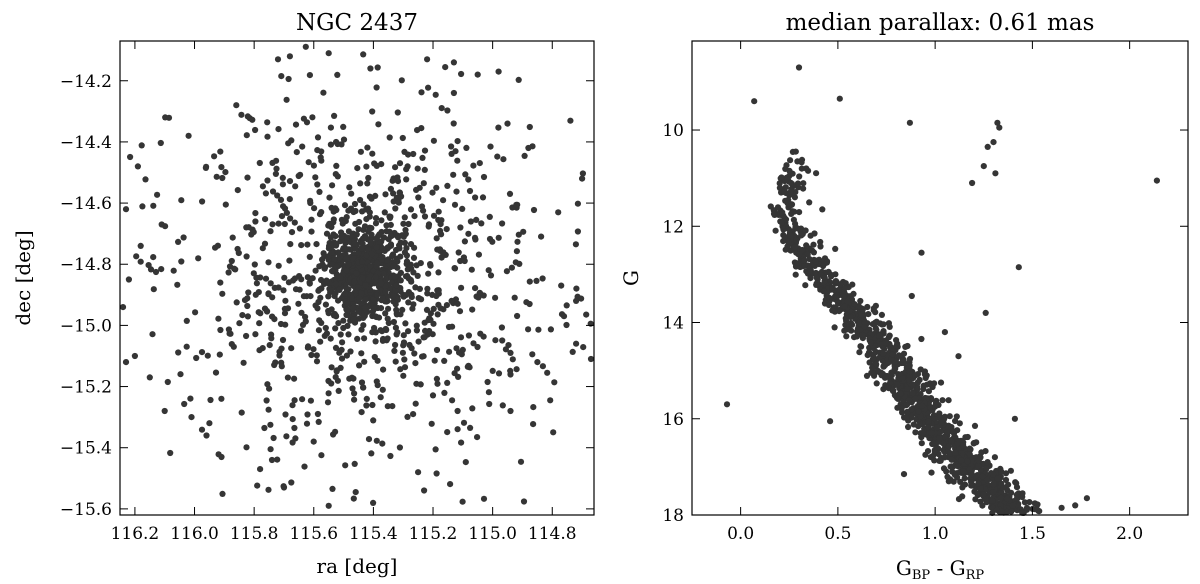  What do you see at coordinates (86, 265) in the screenshot?
I see `panel1-ytick-label: −14.8` at bounding box center [86, 265].